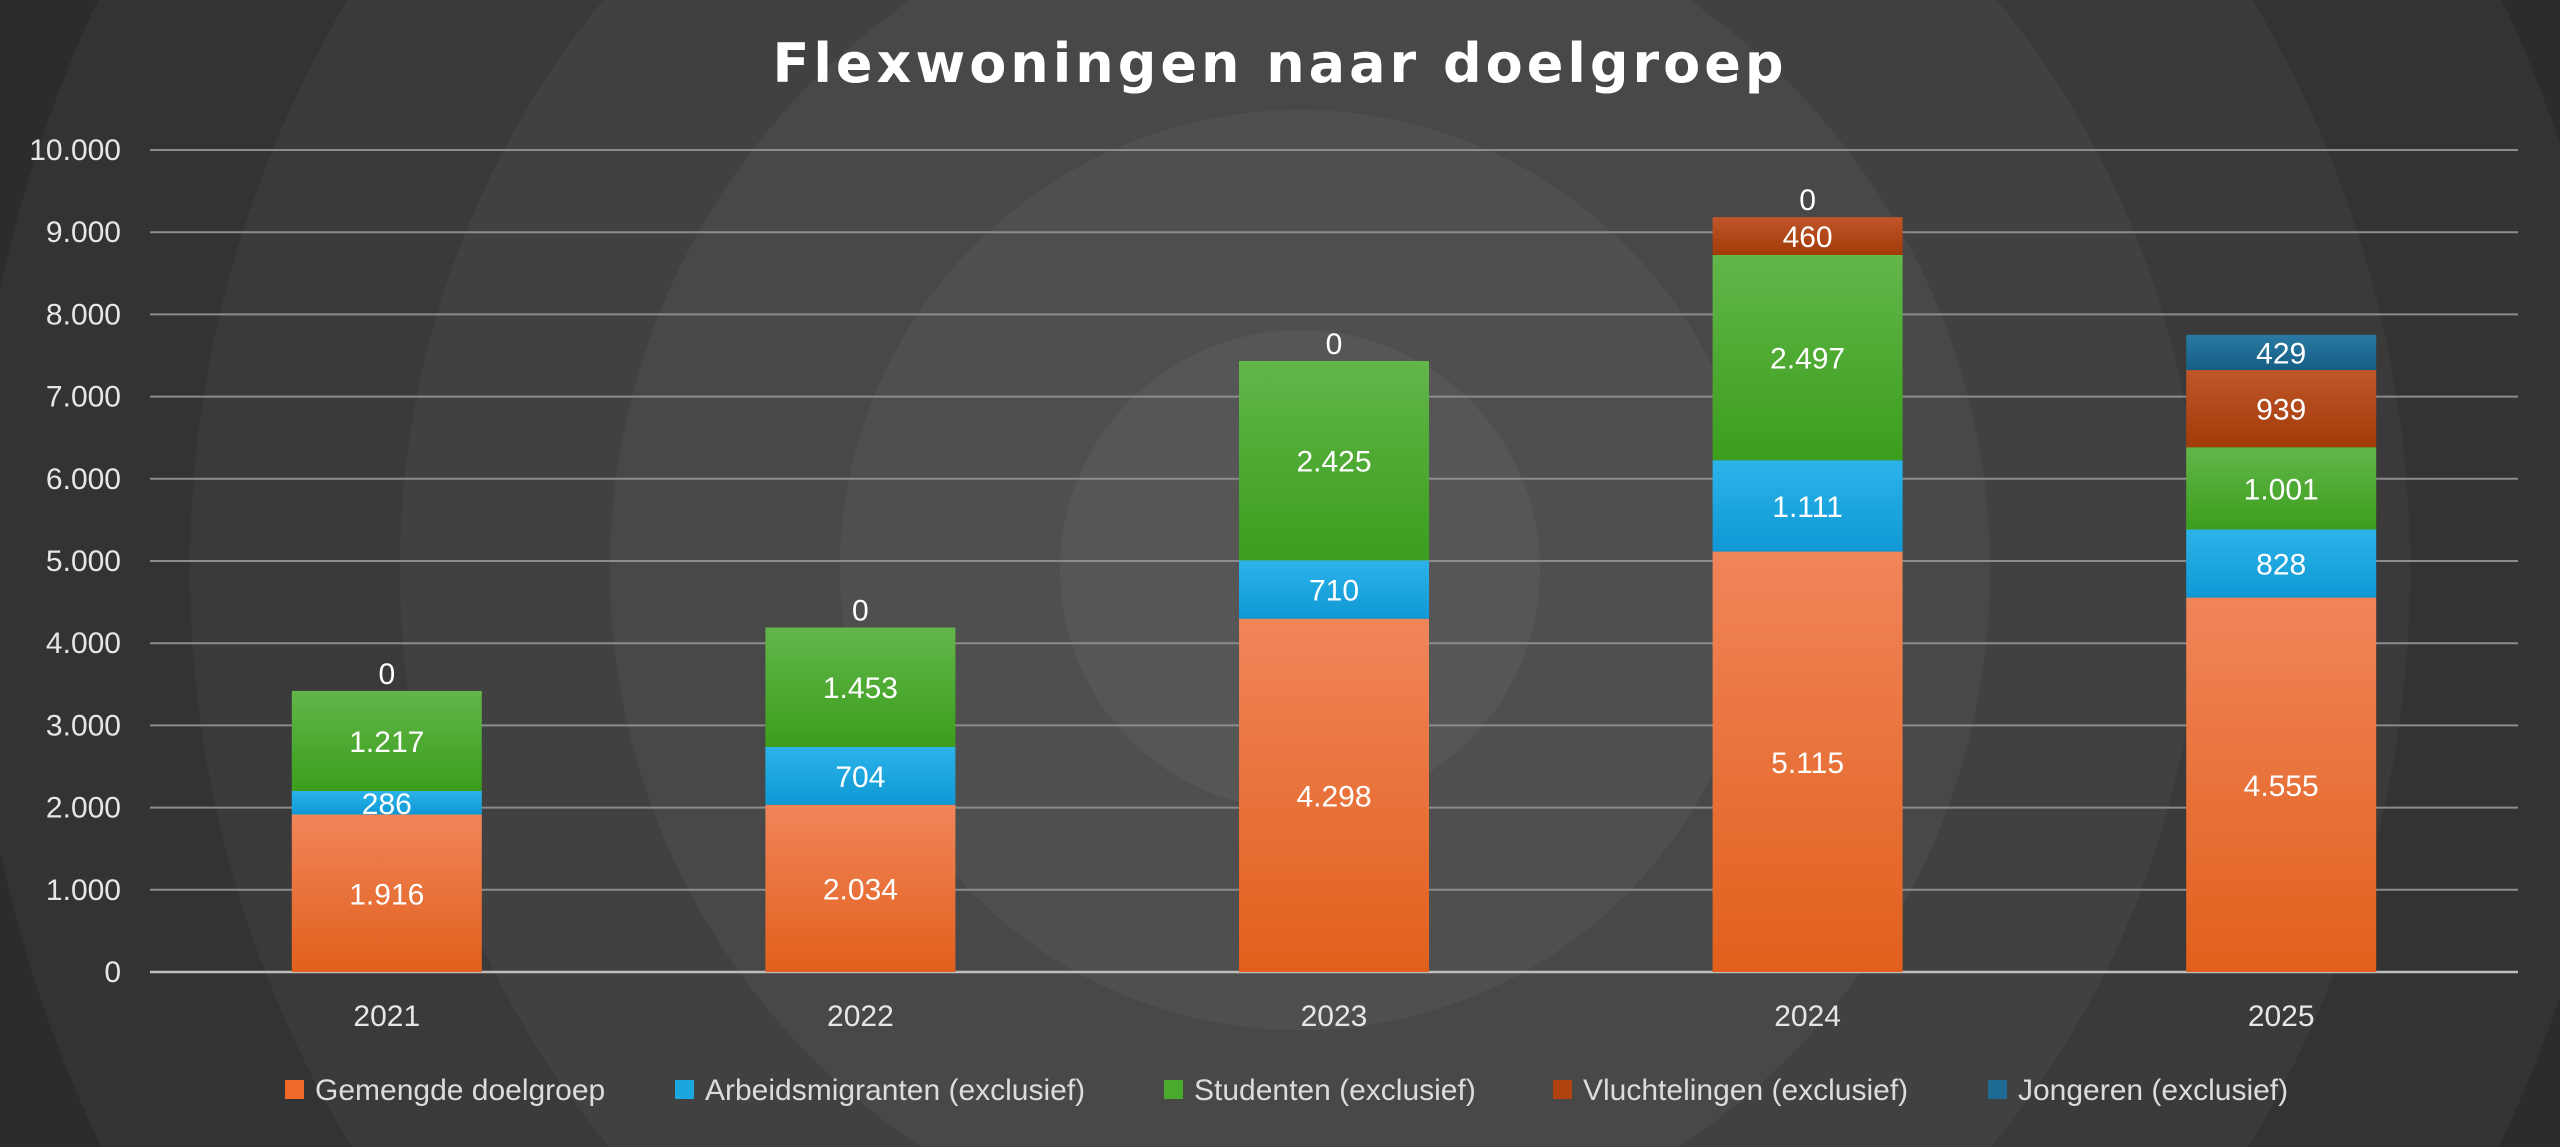 The width and height of the screenshot is (2560, 1147). What do you see at coordinates (83, 725) in the screenshot?
I see `y-tick-label: 3.000` at bounding box center [83, 725].